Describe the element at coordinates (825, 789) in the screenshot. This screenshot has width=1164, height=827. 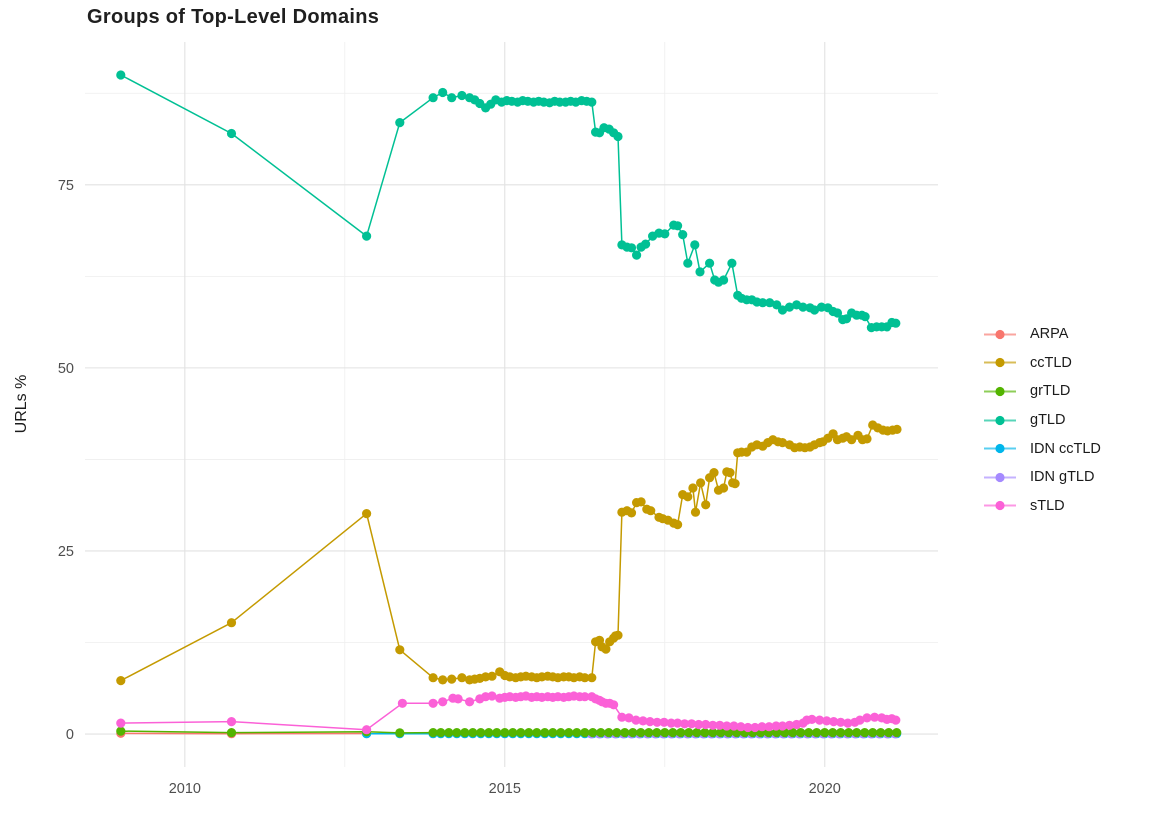
I see `x-tick-label: 2020` at that location.